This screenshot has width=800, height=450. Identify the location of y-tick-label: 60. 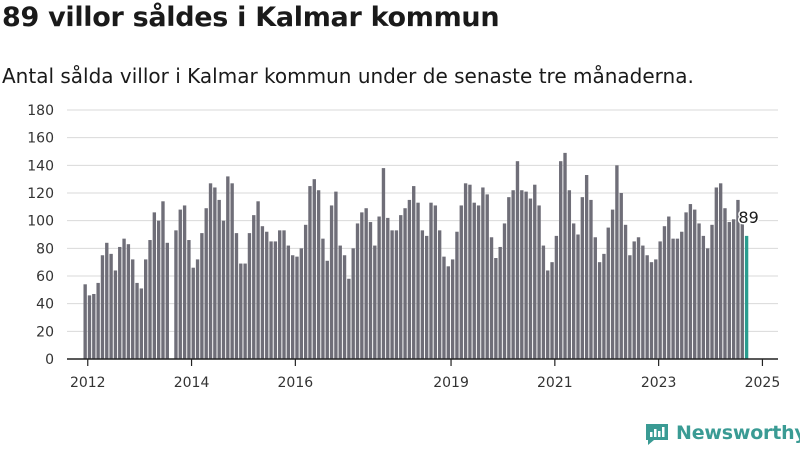
(45, 277).